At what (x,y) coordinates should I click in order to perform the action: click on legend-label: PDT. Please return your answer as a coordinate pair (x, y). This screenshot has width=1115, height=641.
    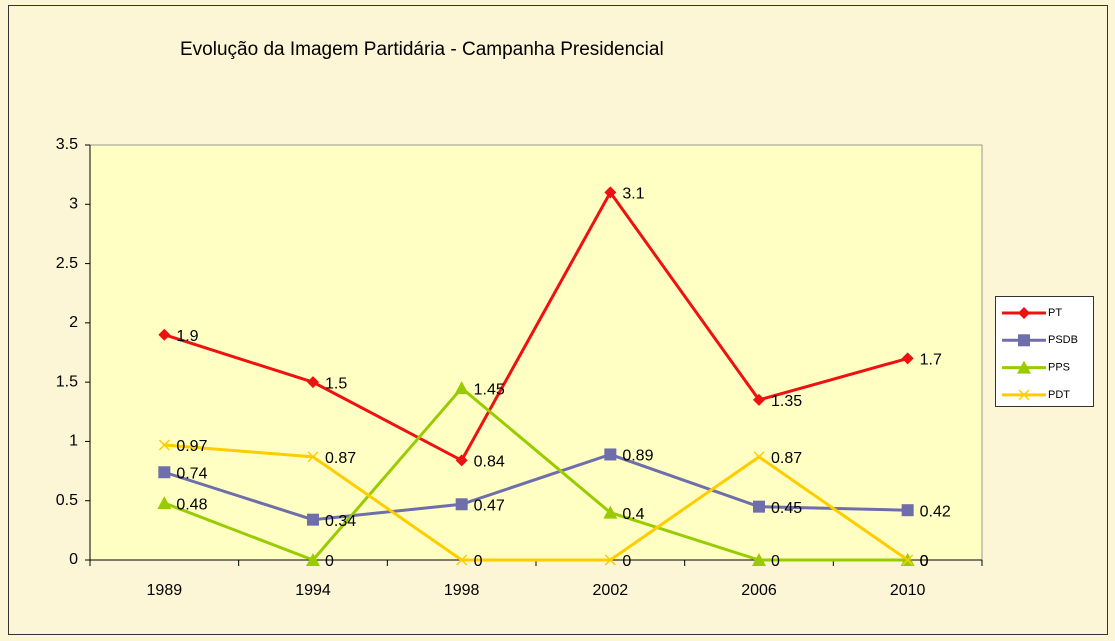
    Looking at the image, I should click on (1059, 395).